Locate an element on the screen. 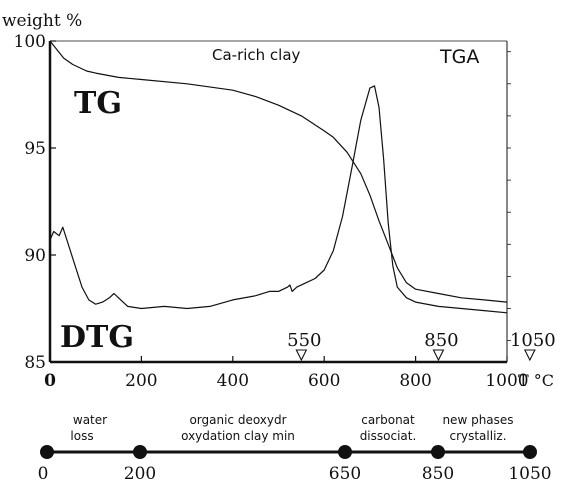  marker-label-850: 850 is located at coordinates (441, 340).